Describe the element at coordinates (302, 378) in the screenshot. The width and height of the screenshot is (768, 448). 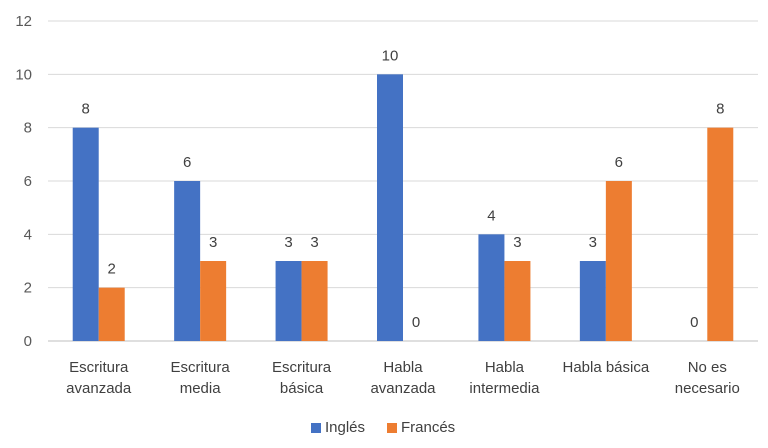
I see `x-category-label: Escritura básica` at that location.